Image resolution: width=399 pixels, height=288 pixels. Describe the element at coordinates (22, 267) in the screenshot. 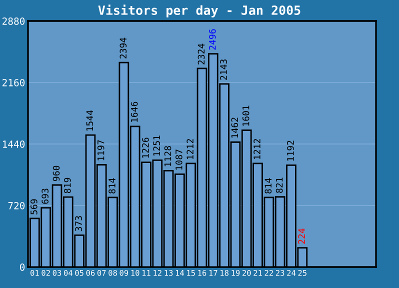

I see `y-tick-label: 0` at that location.